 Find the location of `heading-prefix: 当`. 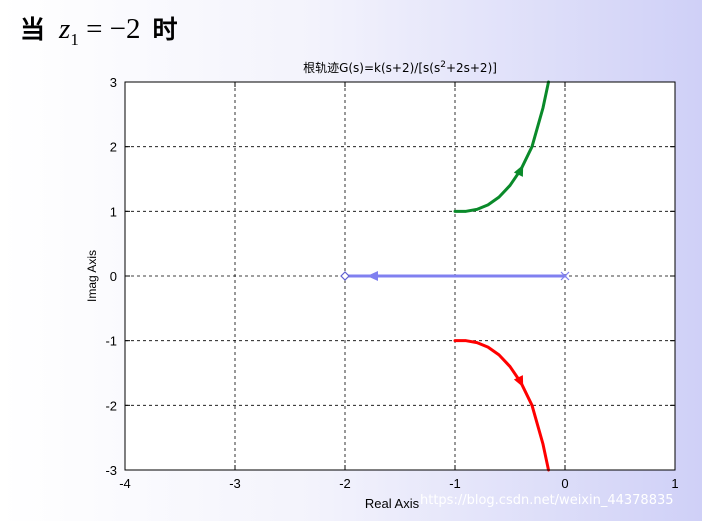

heading-prefix: 当 is located at coordinates (33, 29).